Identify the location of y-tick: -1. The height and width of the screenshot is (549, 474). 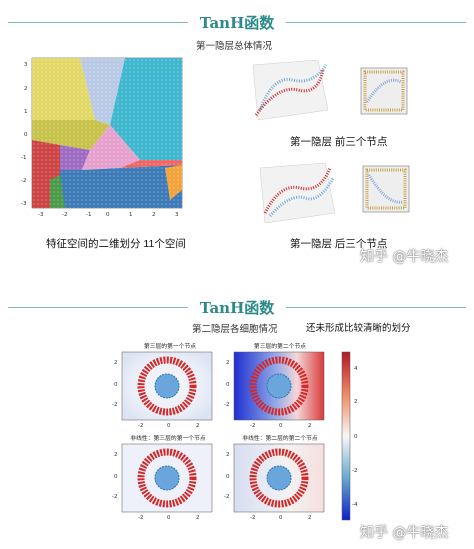
(23, 158).